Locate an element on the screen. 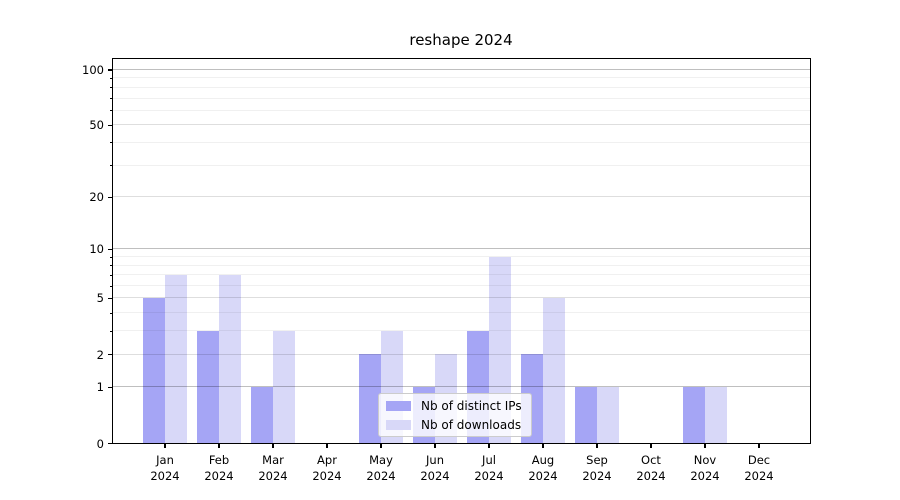 This screenshot has height=500, width=900. xtick-month: Jul is located at coordinates (489, 460).